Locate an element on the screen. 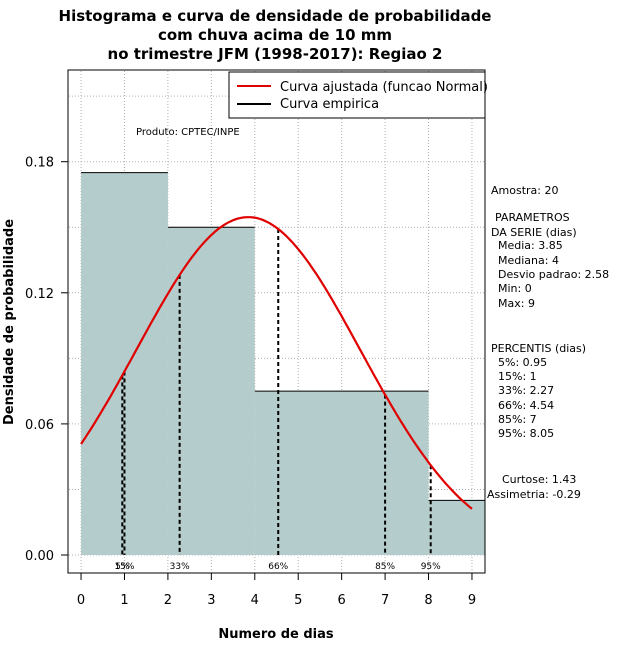 This screenshot has height=660, width=640. x-tick-label-6: 6 is located at coordinates (342, 600).